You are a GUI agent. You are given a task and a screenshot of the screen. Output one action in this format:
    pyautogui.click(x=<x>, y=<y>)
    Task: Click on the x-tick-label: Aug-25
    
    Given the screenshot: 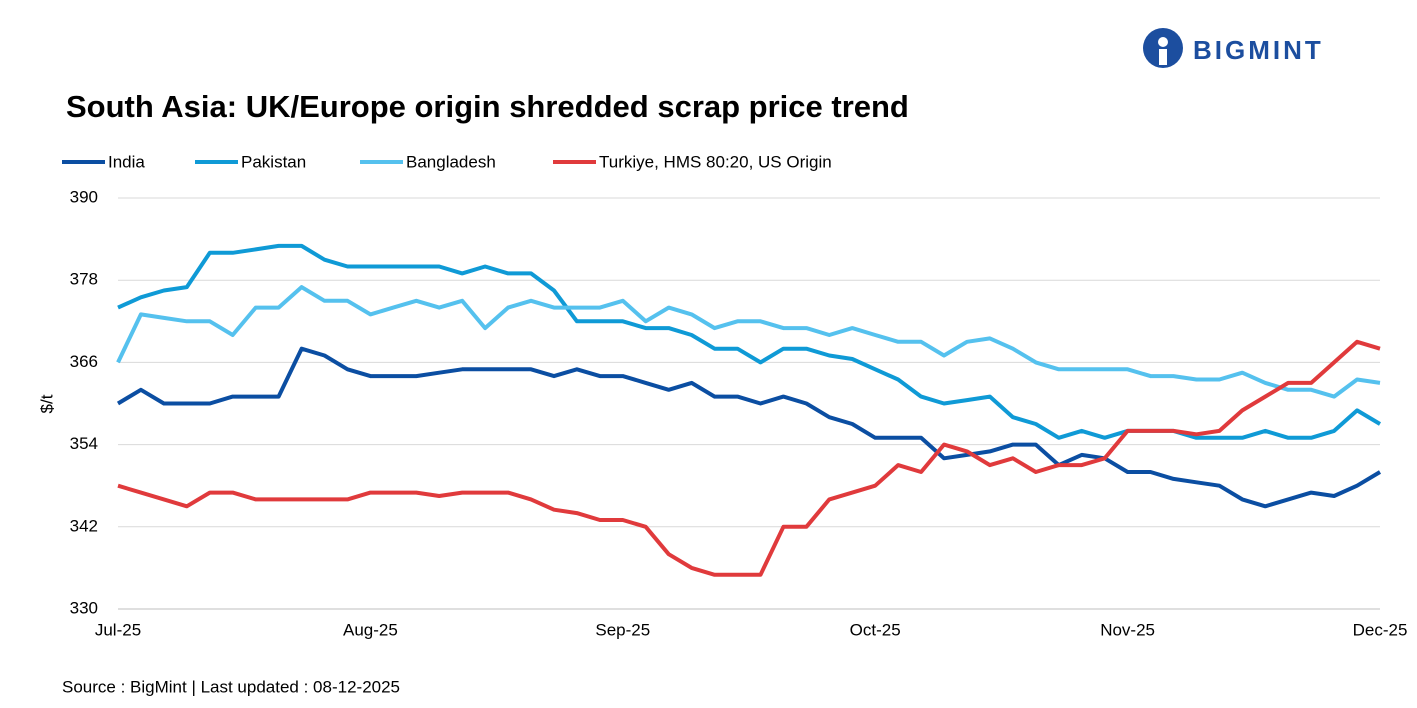 What is the action you would take?
    pyautogui.click(x=370, y=629)
    